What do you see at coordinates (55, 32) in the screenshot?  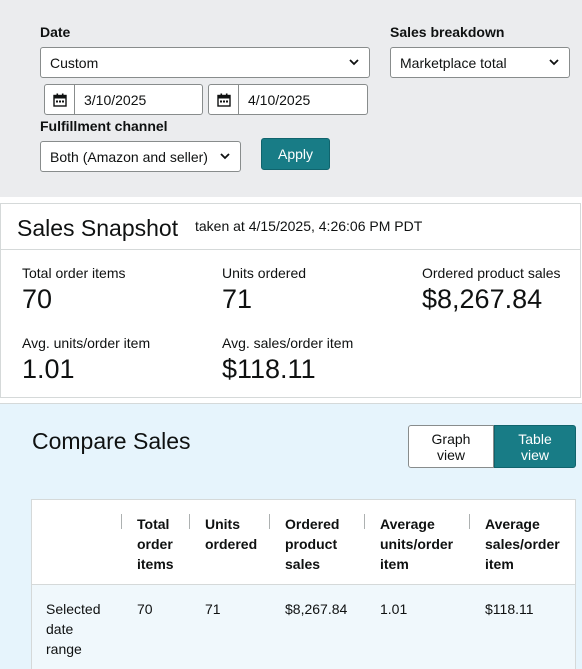 I see `date-label: Date` at bounding box center [55, 32].